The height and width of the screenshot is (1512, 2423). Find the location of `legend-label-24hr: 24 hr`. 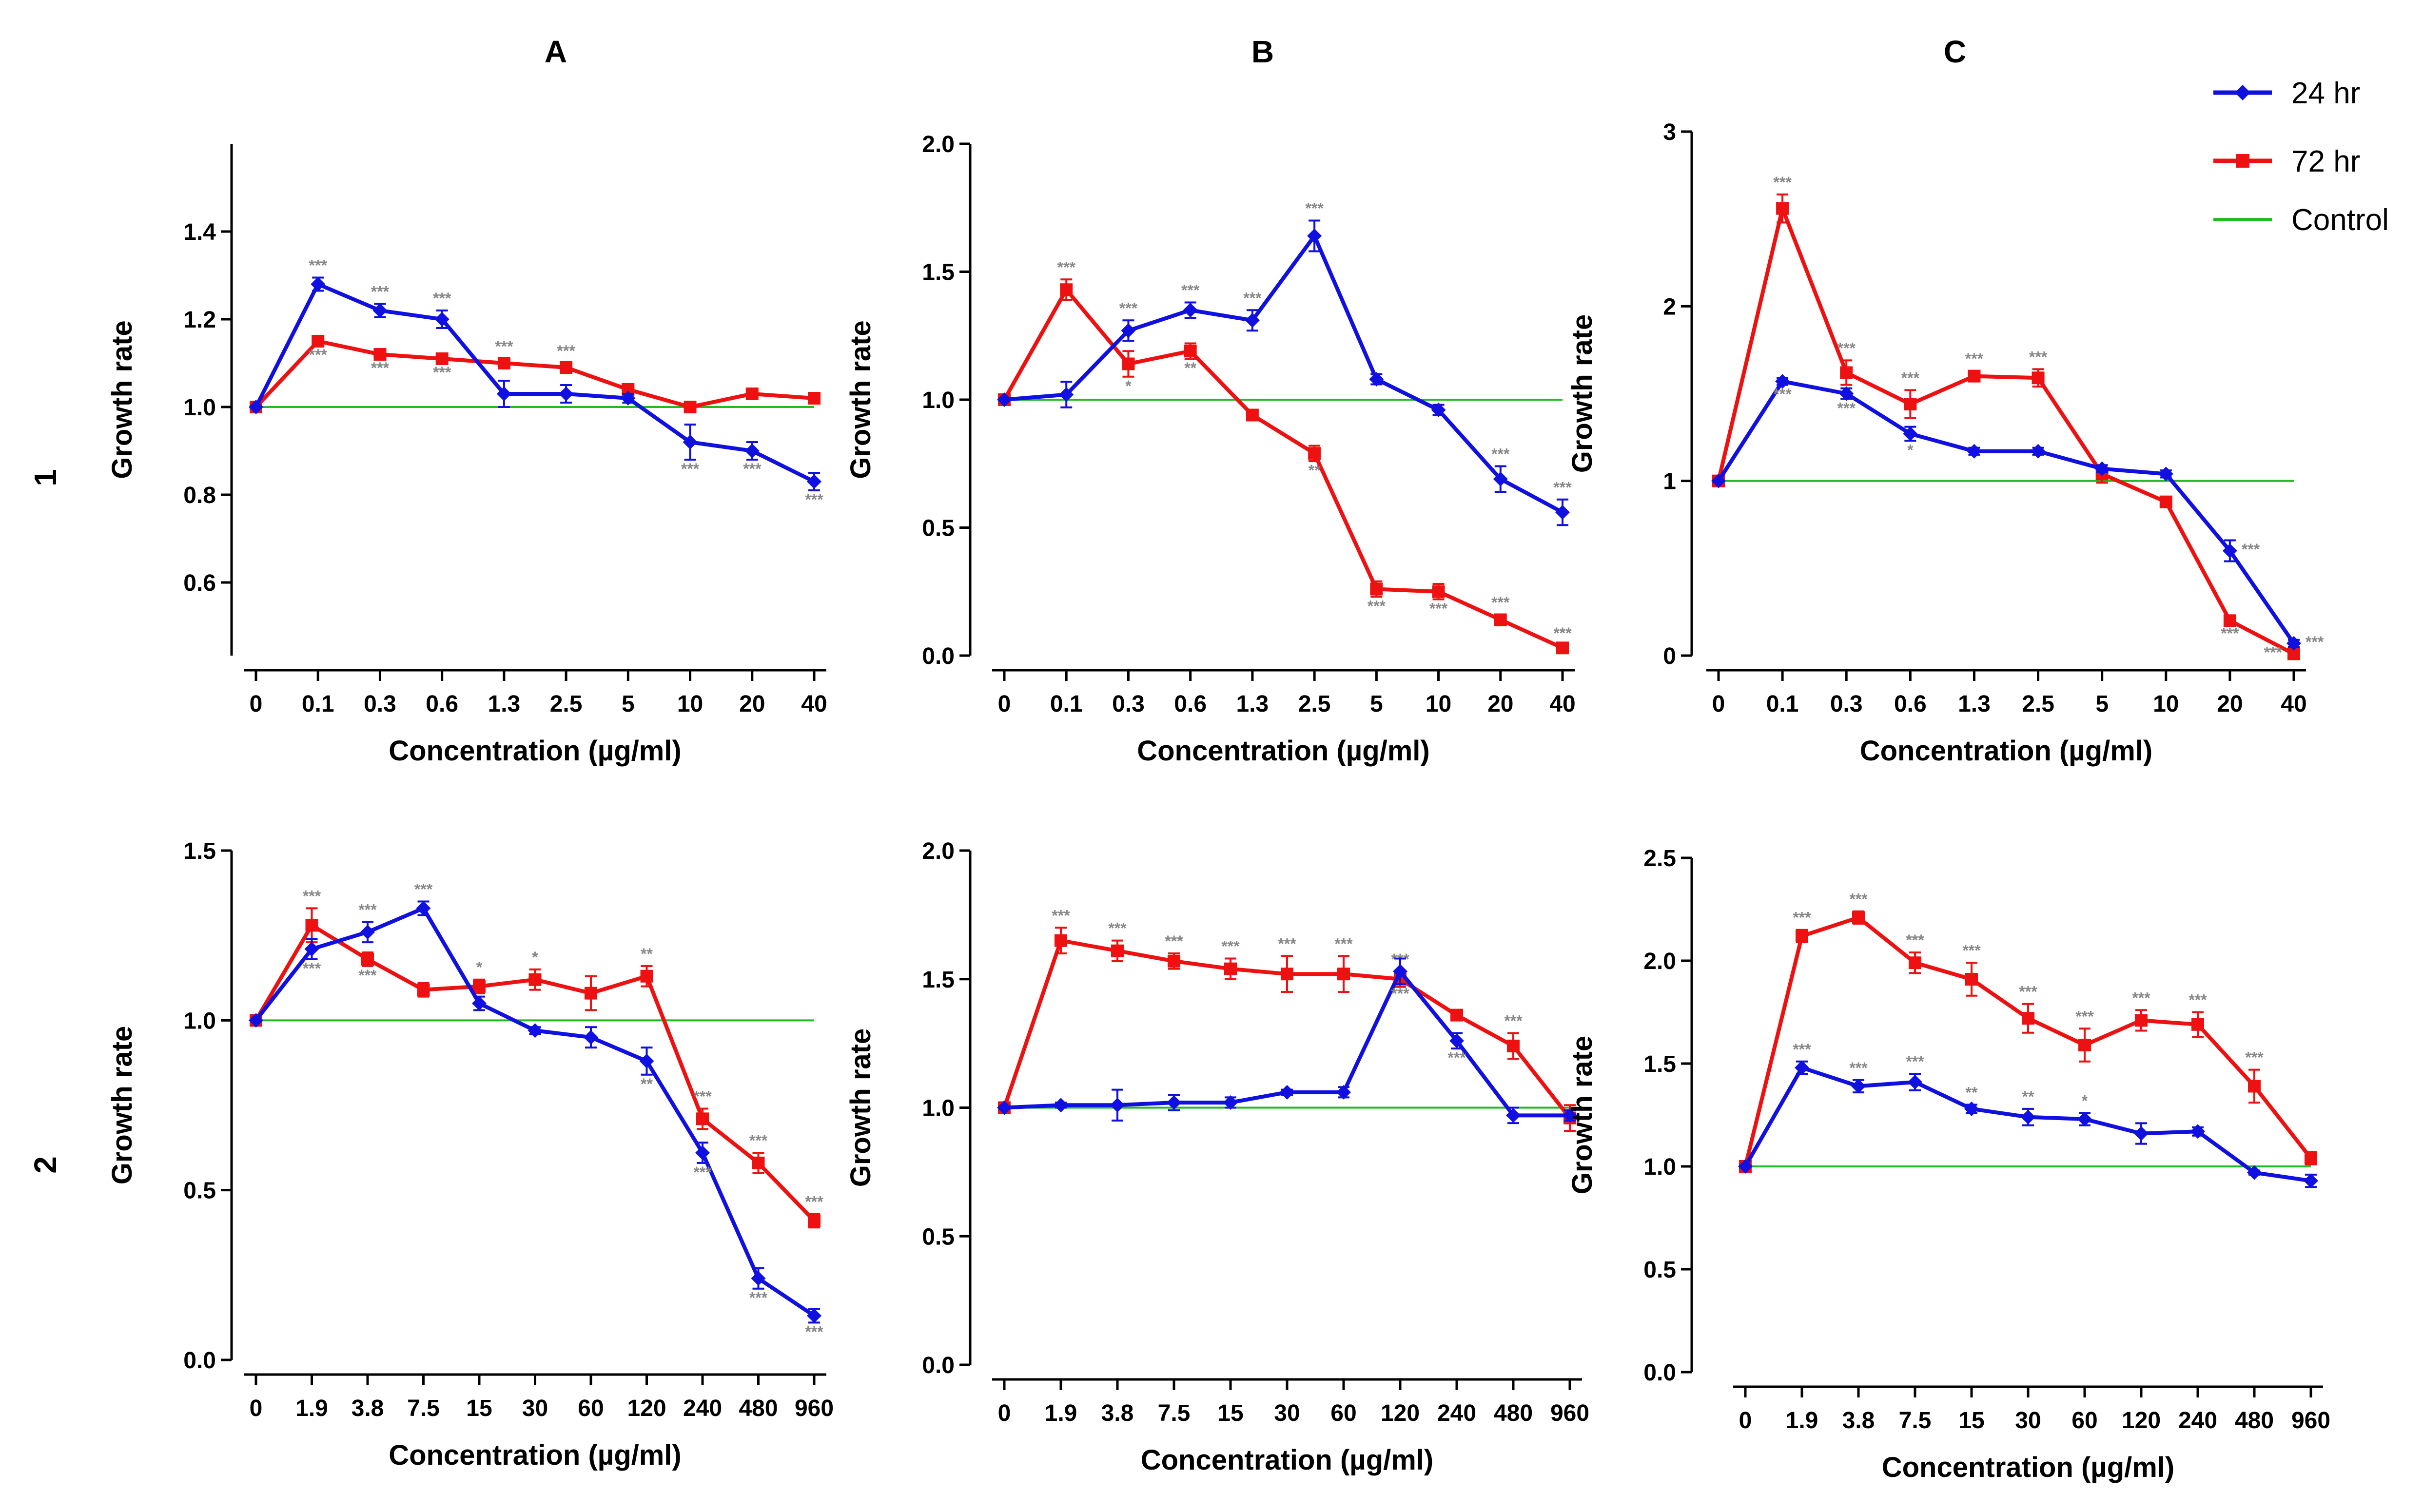

legend-label-24hr: 24 hr is located at coordinates (2325, 93).